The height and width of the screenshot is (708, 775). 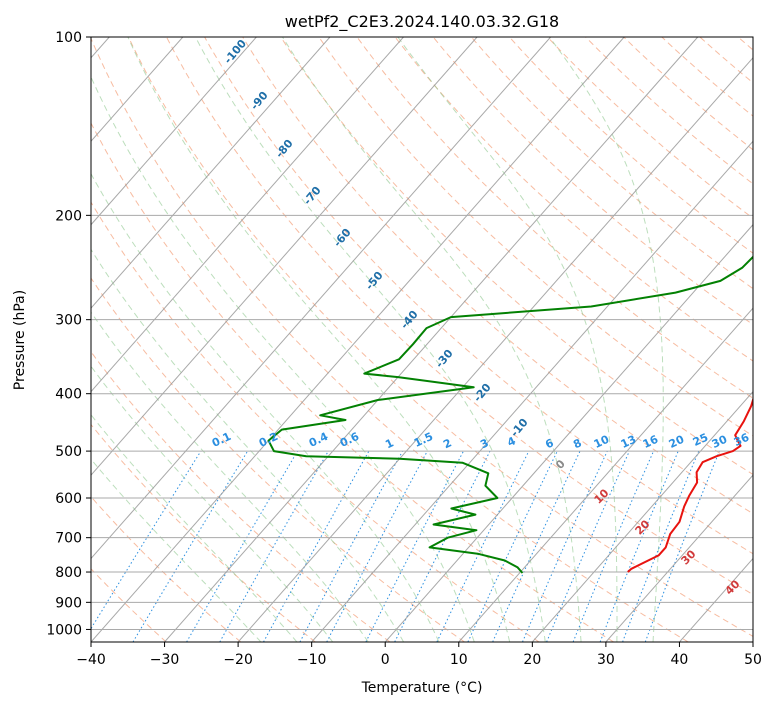 What do you see at coordinates (68, 452) in the screenshot?
I see `y-tick-label: 500` at bounding box center [68, 452].